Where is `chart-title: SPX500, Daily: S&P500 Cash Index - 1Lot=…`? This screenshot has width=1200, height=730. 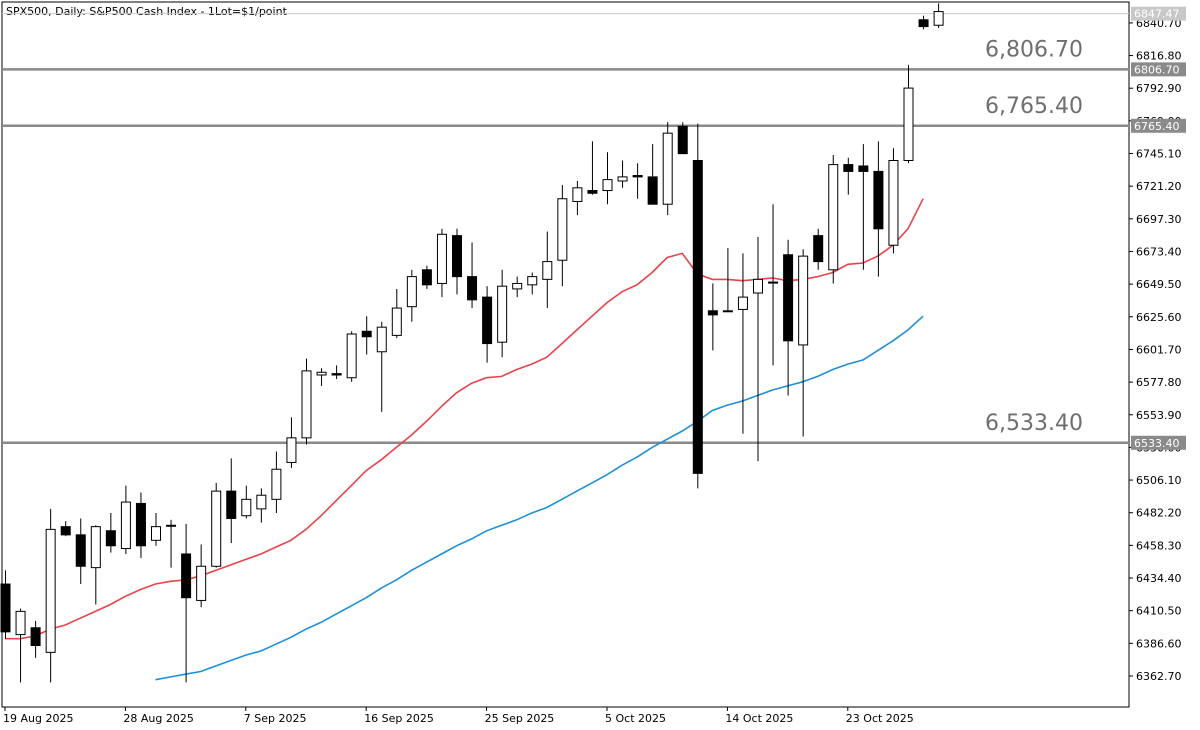
chart-title: SPX500, Daily: S&P500 Cash Index - 1Lot=… is located at coordinates (147, 11).